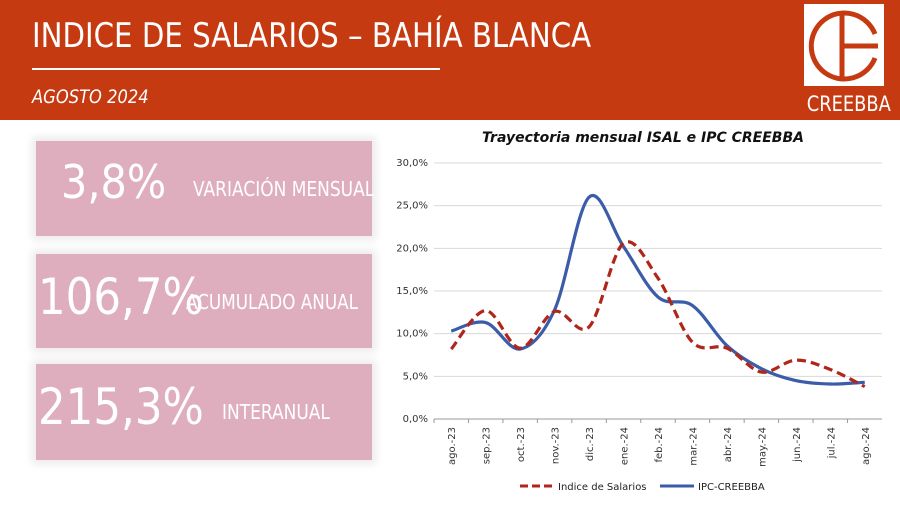  Describe the element at coordinates (284, 189) in the screenshot. I see `card-label: VARIACIÓN MENSUAL` at that location.